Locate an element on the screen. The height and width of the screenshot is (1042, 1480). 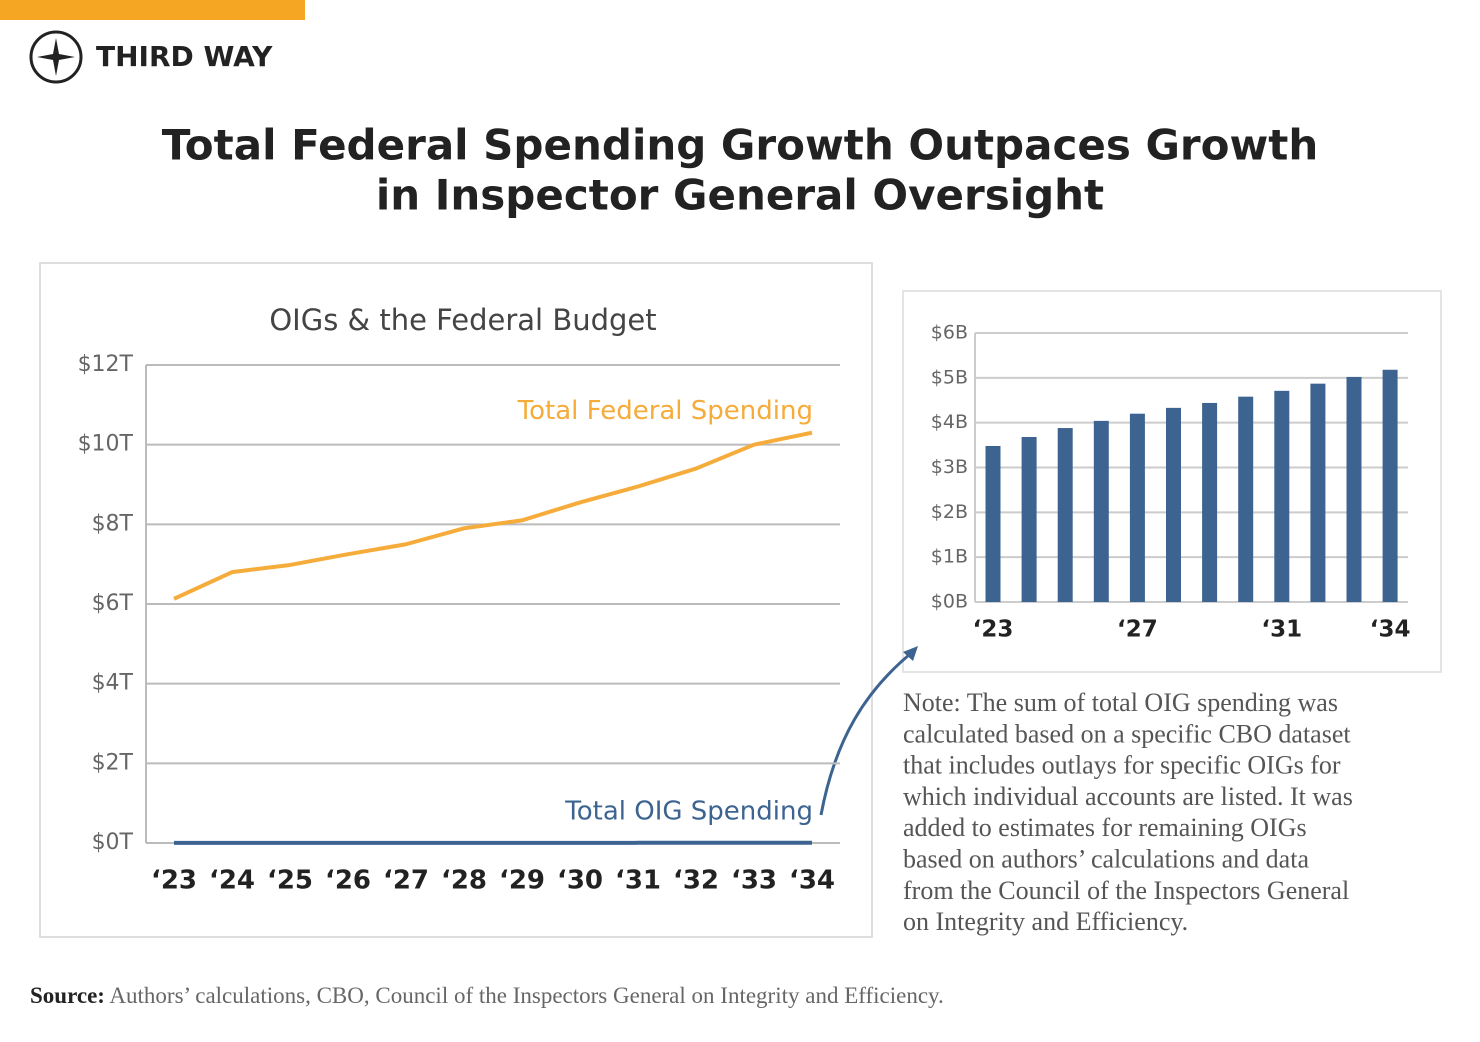
x-tick-label: ‘33 is located at coordinates (754, 881).